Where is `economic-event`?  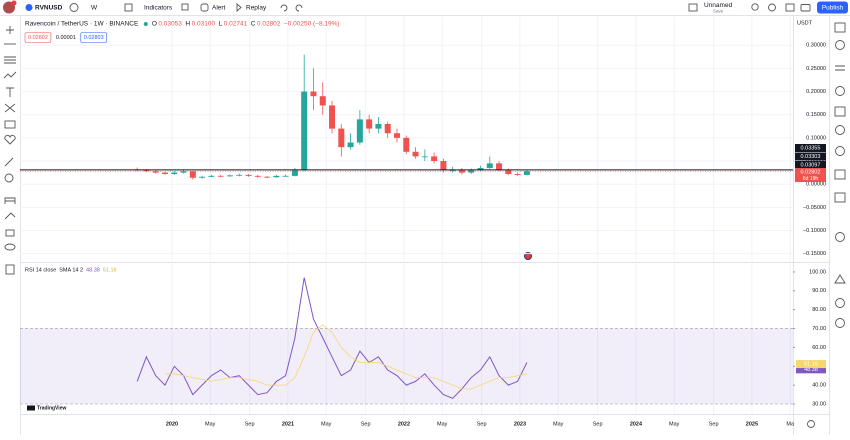
economic-event is located at coordinates (528, 256).